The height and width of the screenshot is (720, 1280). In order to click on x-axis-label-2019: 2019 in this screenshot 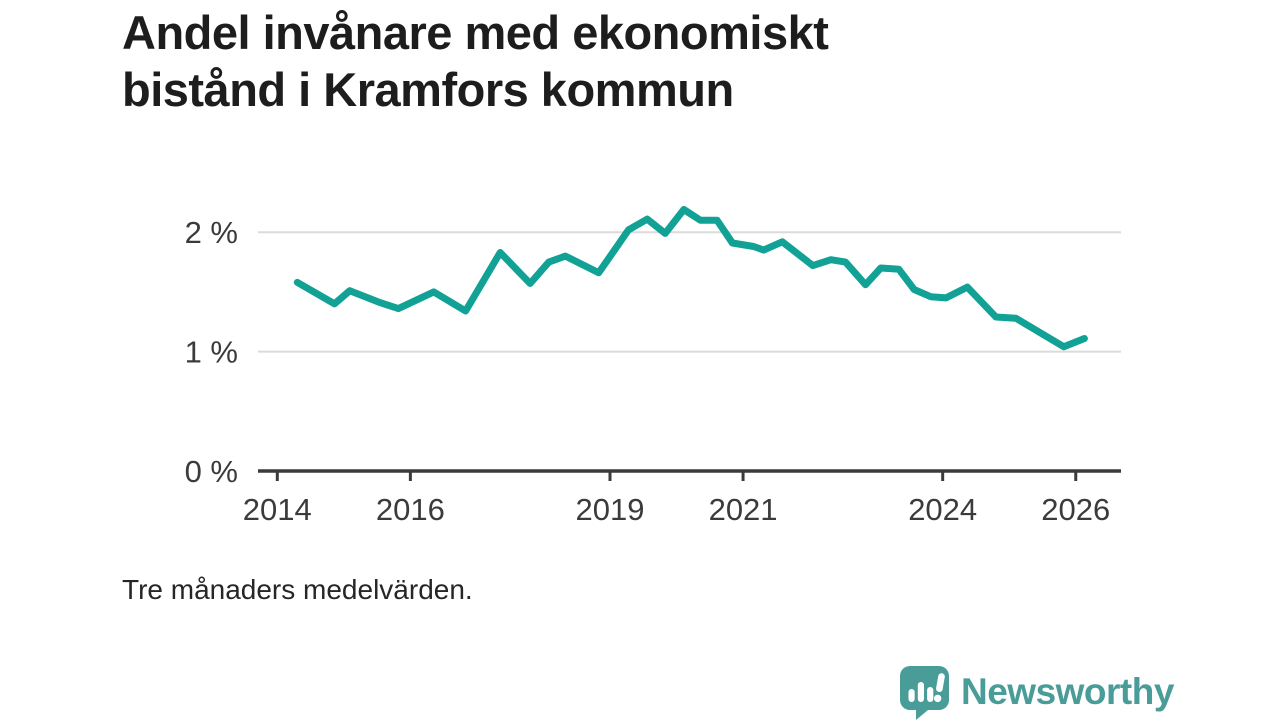, I will do `click(610, 509)`.